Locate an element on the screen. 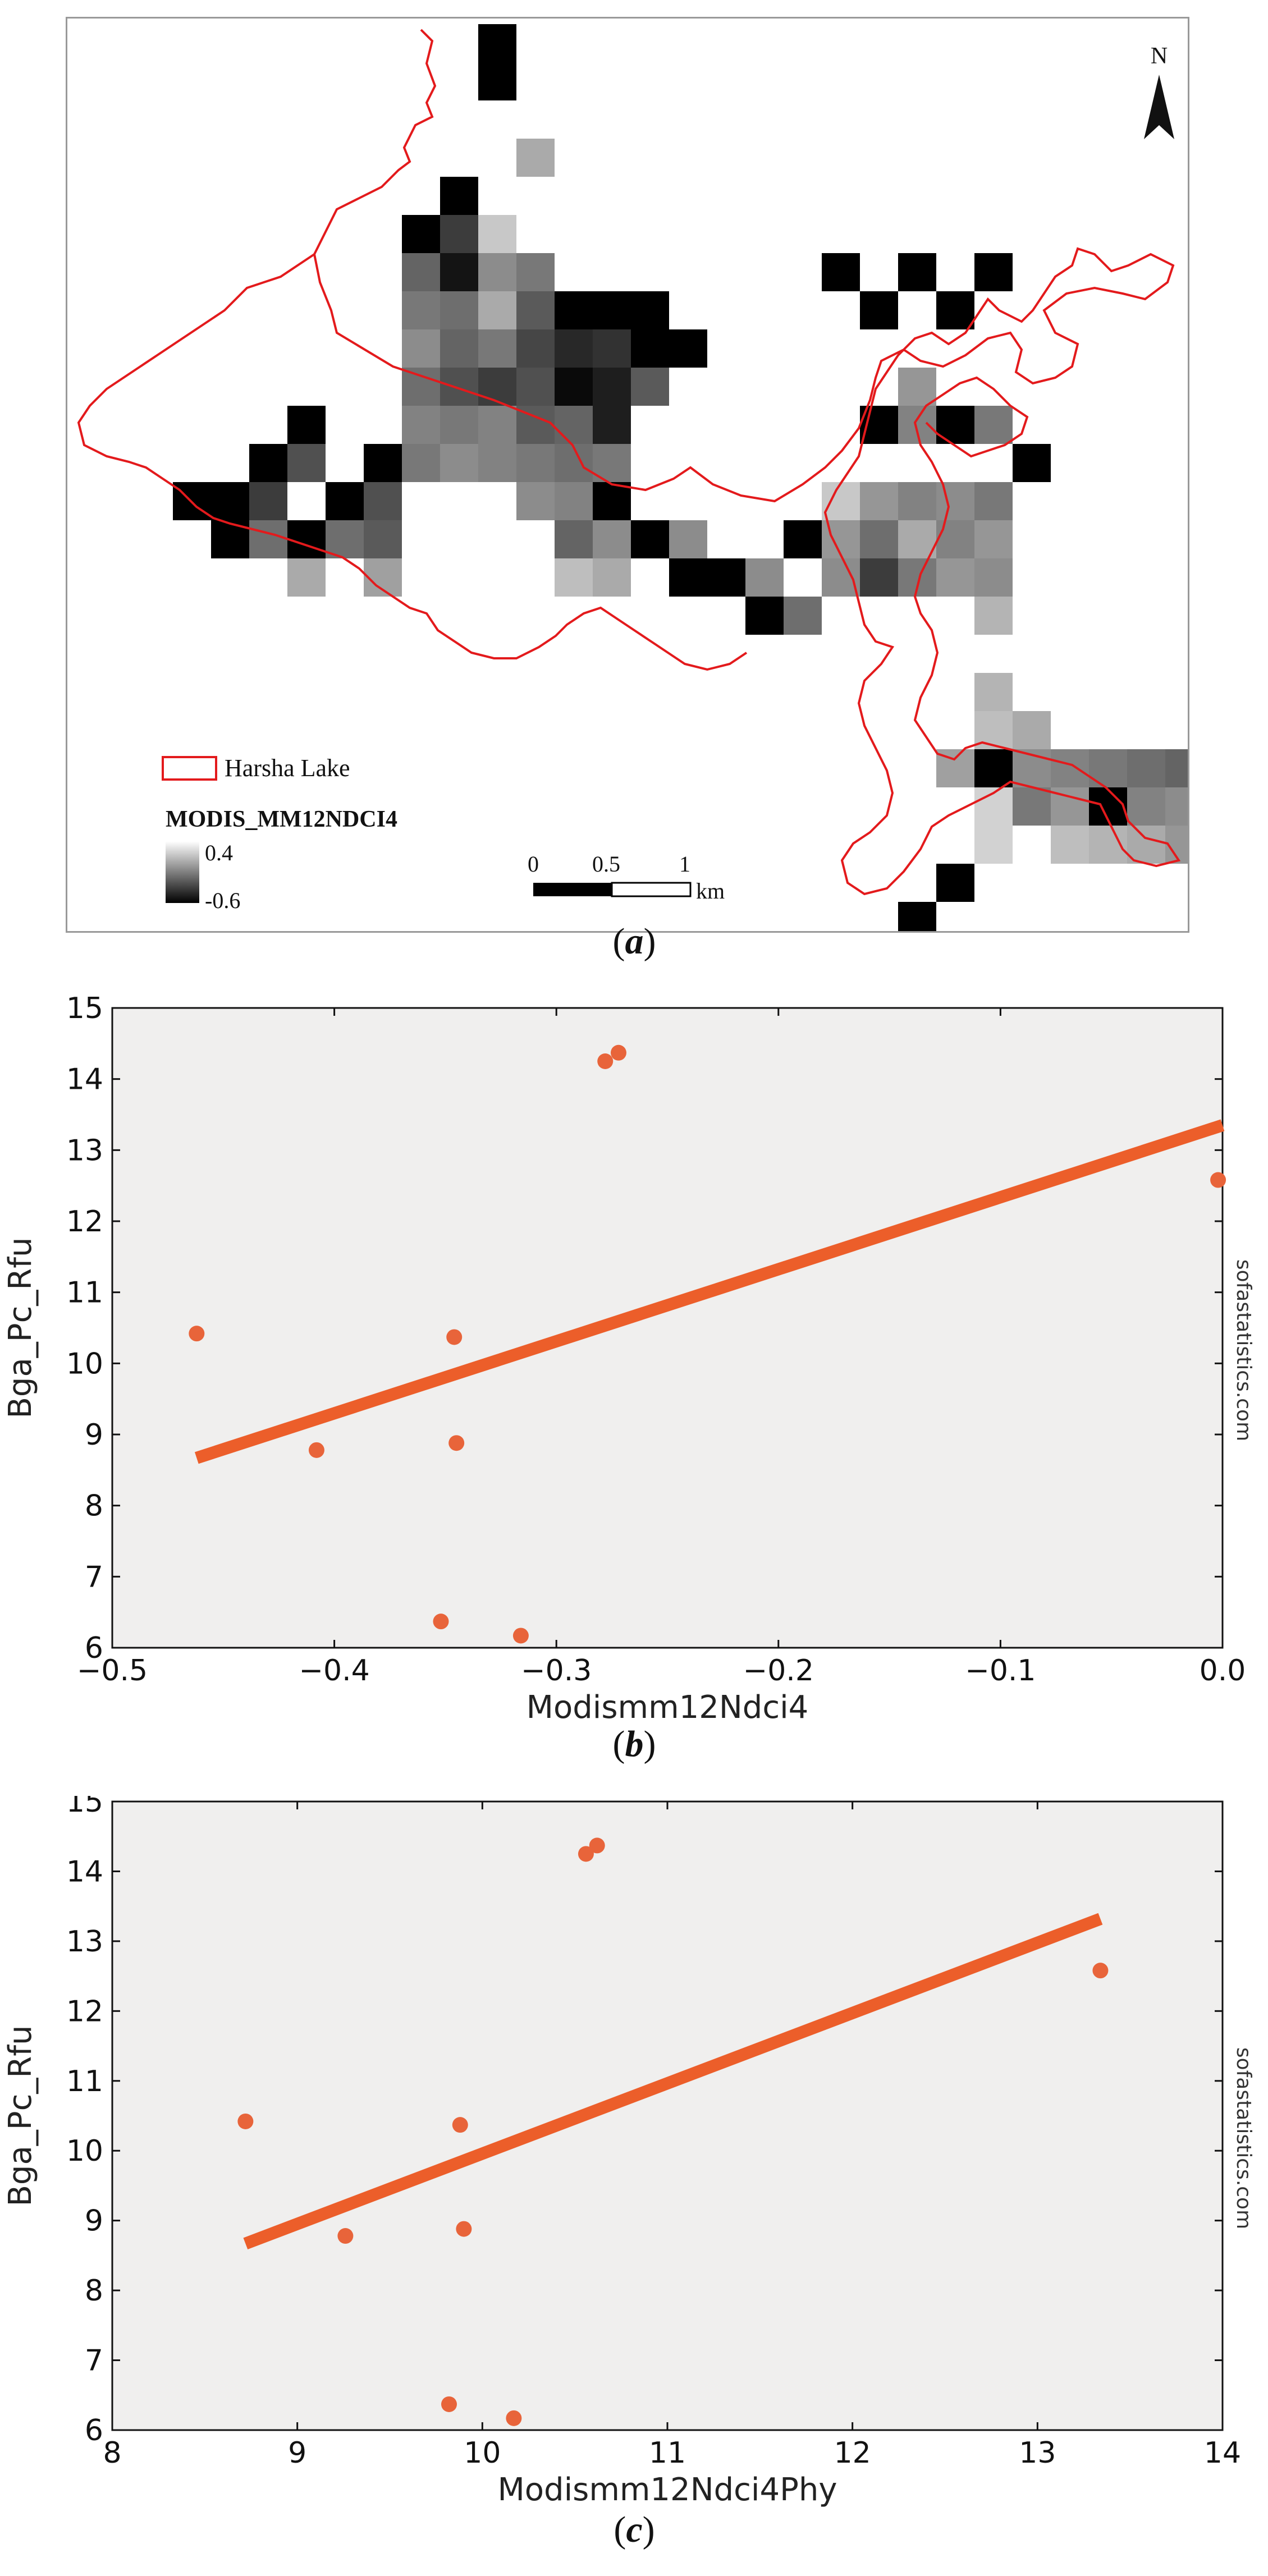  x-tick-label: 11 is located at coordinates (667, 2453).